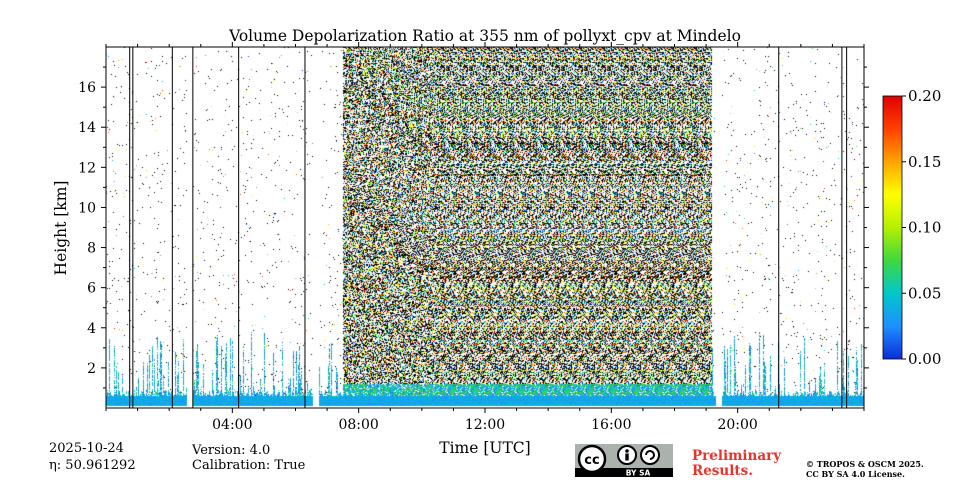 The image size is (960, 480). I want to click on colorbar: 0.00 0.05 0.10 0.15 0.20, so click(911, 227).